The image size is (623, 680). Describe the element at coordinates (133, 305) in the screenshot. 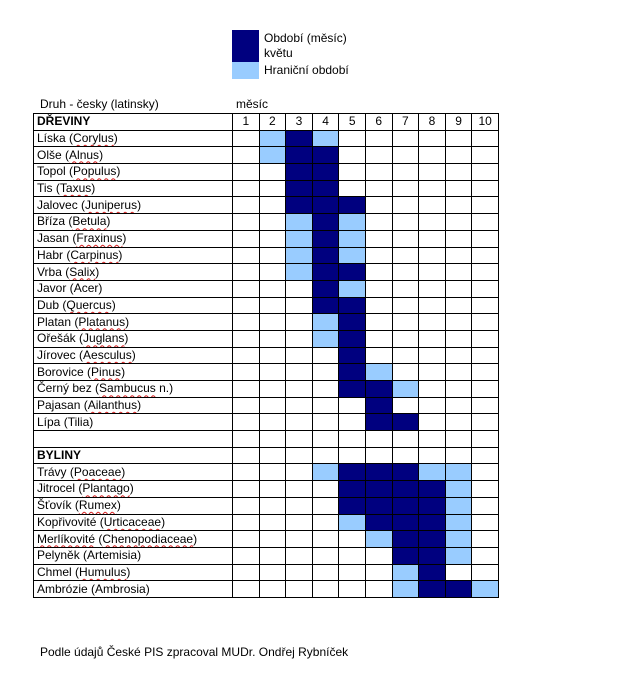

I see `species-name: Dub (Quercus)` at that location.